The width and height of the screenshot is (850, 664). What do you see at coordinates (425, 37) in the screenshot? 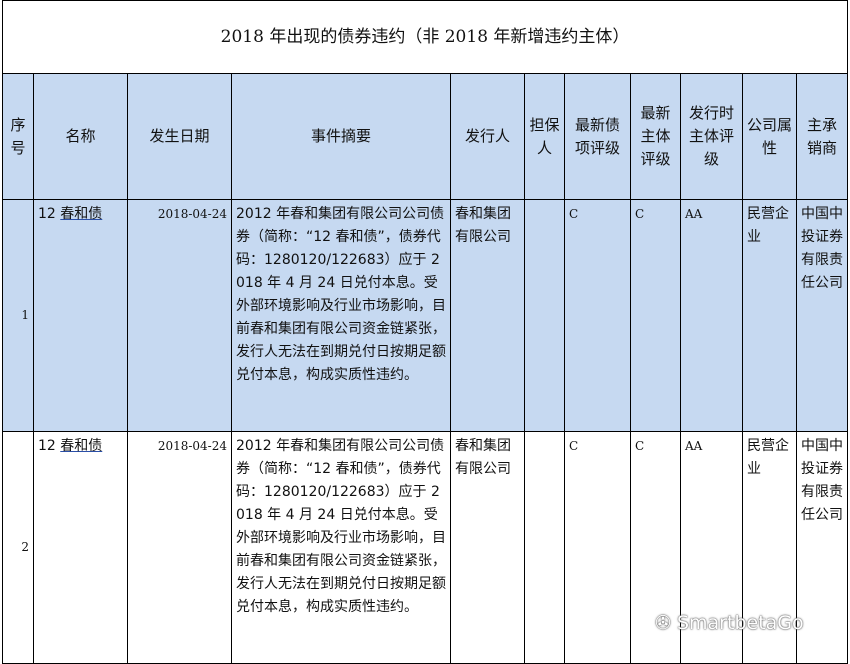
I see `table-title: 2018 年出现的债券违约（非 2018 年新增违约主体）` at bounding box center [425, 37].